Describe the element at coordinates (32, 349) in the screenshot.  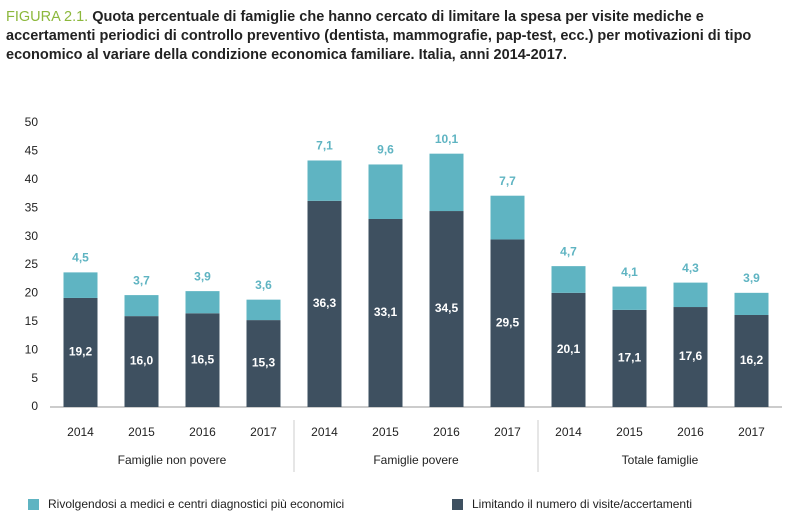
I see `y-tick-label: 10` at that location.